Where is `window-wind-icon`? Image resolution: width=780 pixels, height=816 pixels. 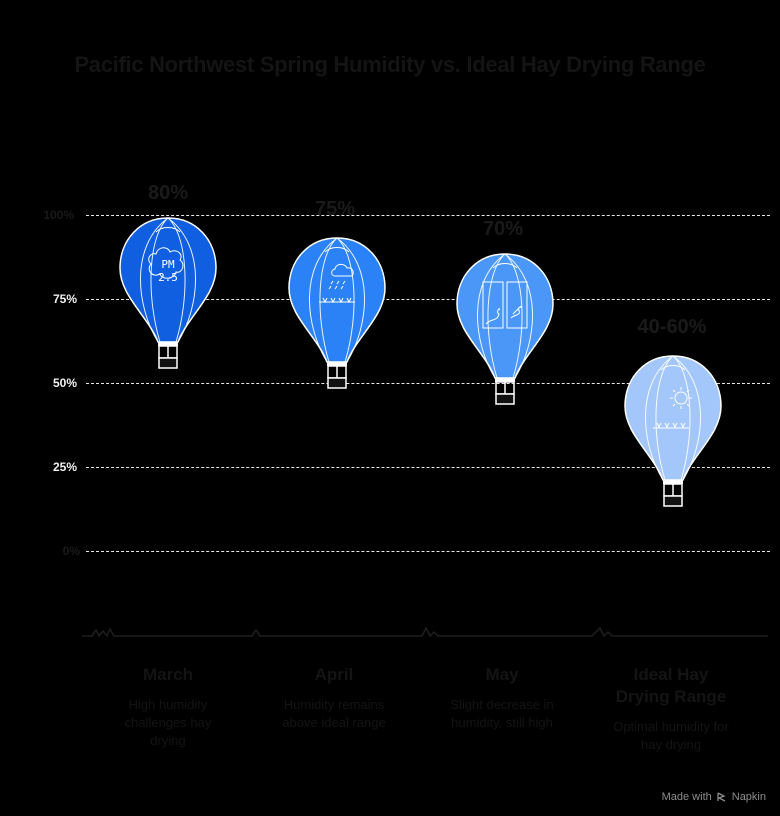 window-wind-icon is located at coordinates (505, 305).